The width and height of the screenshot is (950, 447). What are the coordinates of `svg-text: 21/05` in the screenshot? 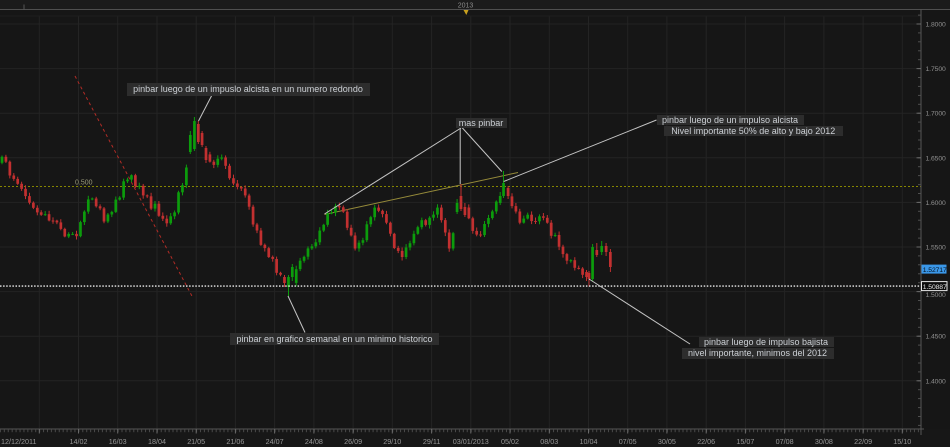 It's located at (196, 441).